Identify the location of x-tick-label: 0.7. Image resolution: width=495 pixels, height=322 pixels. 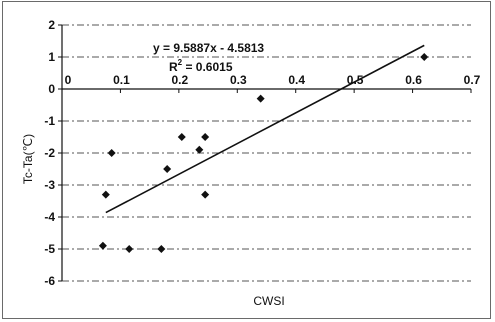
(472, 80).